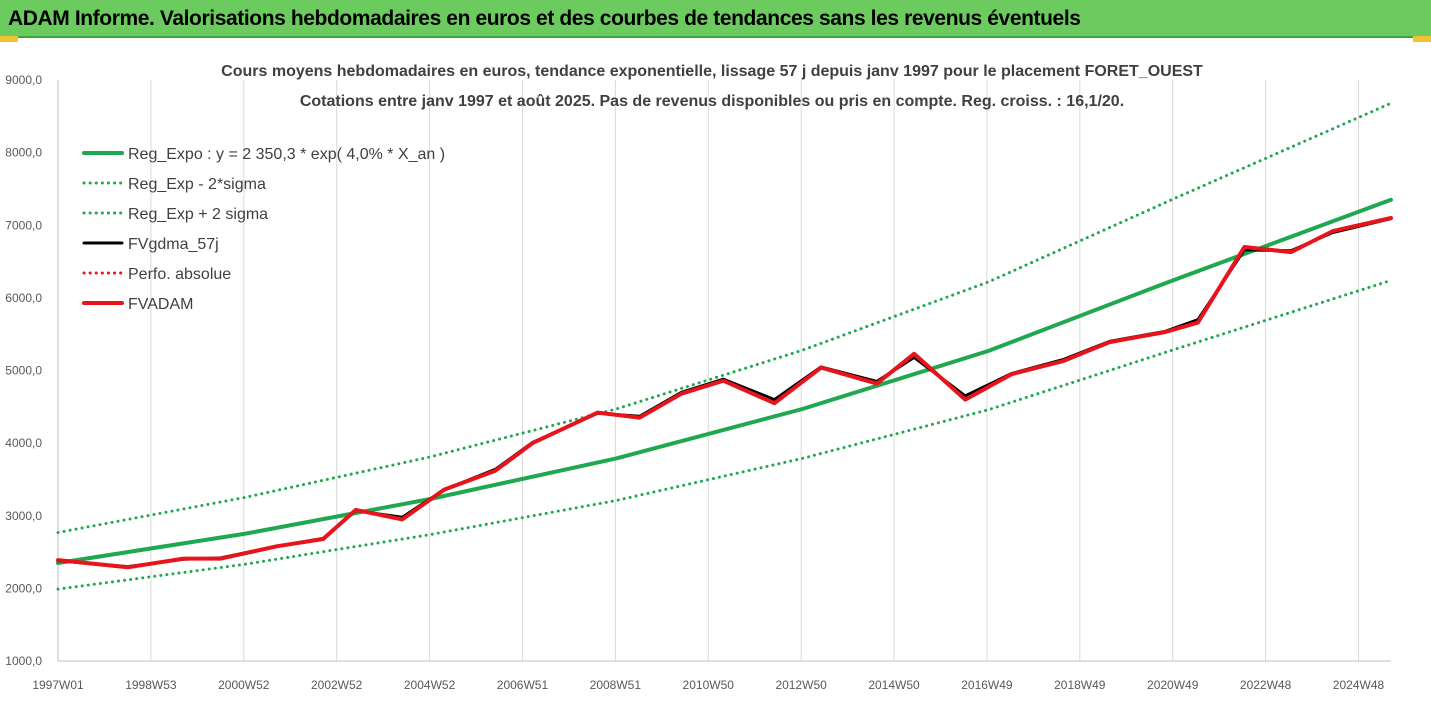 The height and width of the screenshot is (718, 1431). What do you see at coordinates (1173, 685) in the screenshot?
I see `x-tick-label: 2020W49` at bounding box center [1173, 685].